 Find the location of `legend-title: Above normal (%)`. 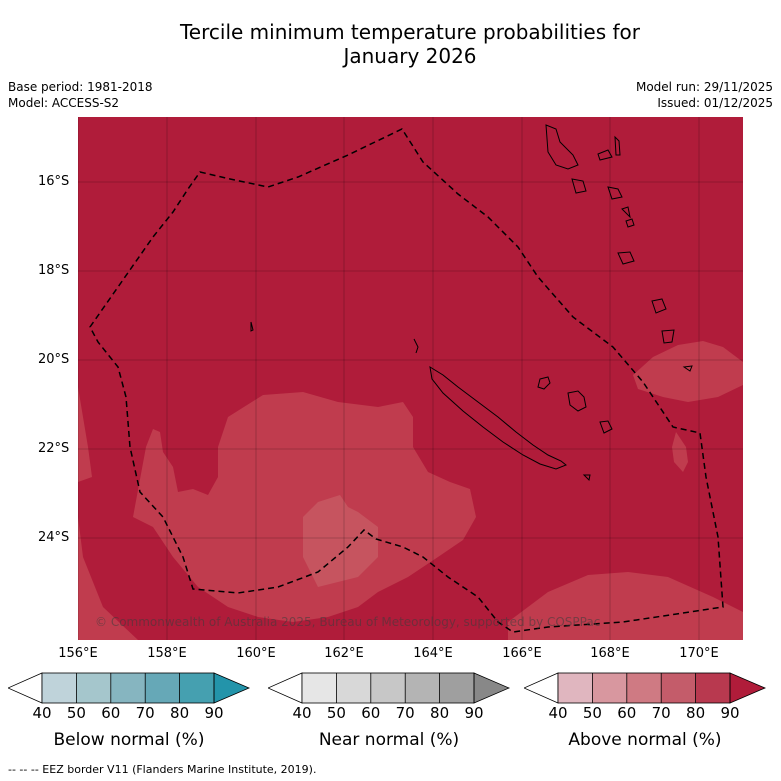

legend-title: Above normal (%) is located at coordinates (645, 740).